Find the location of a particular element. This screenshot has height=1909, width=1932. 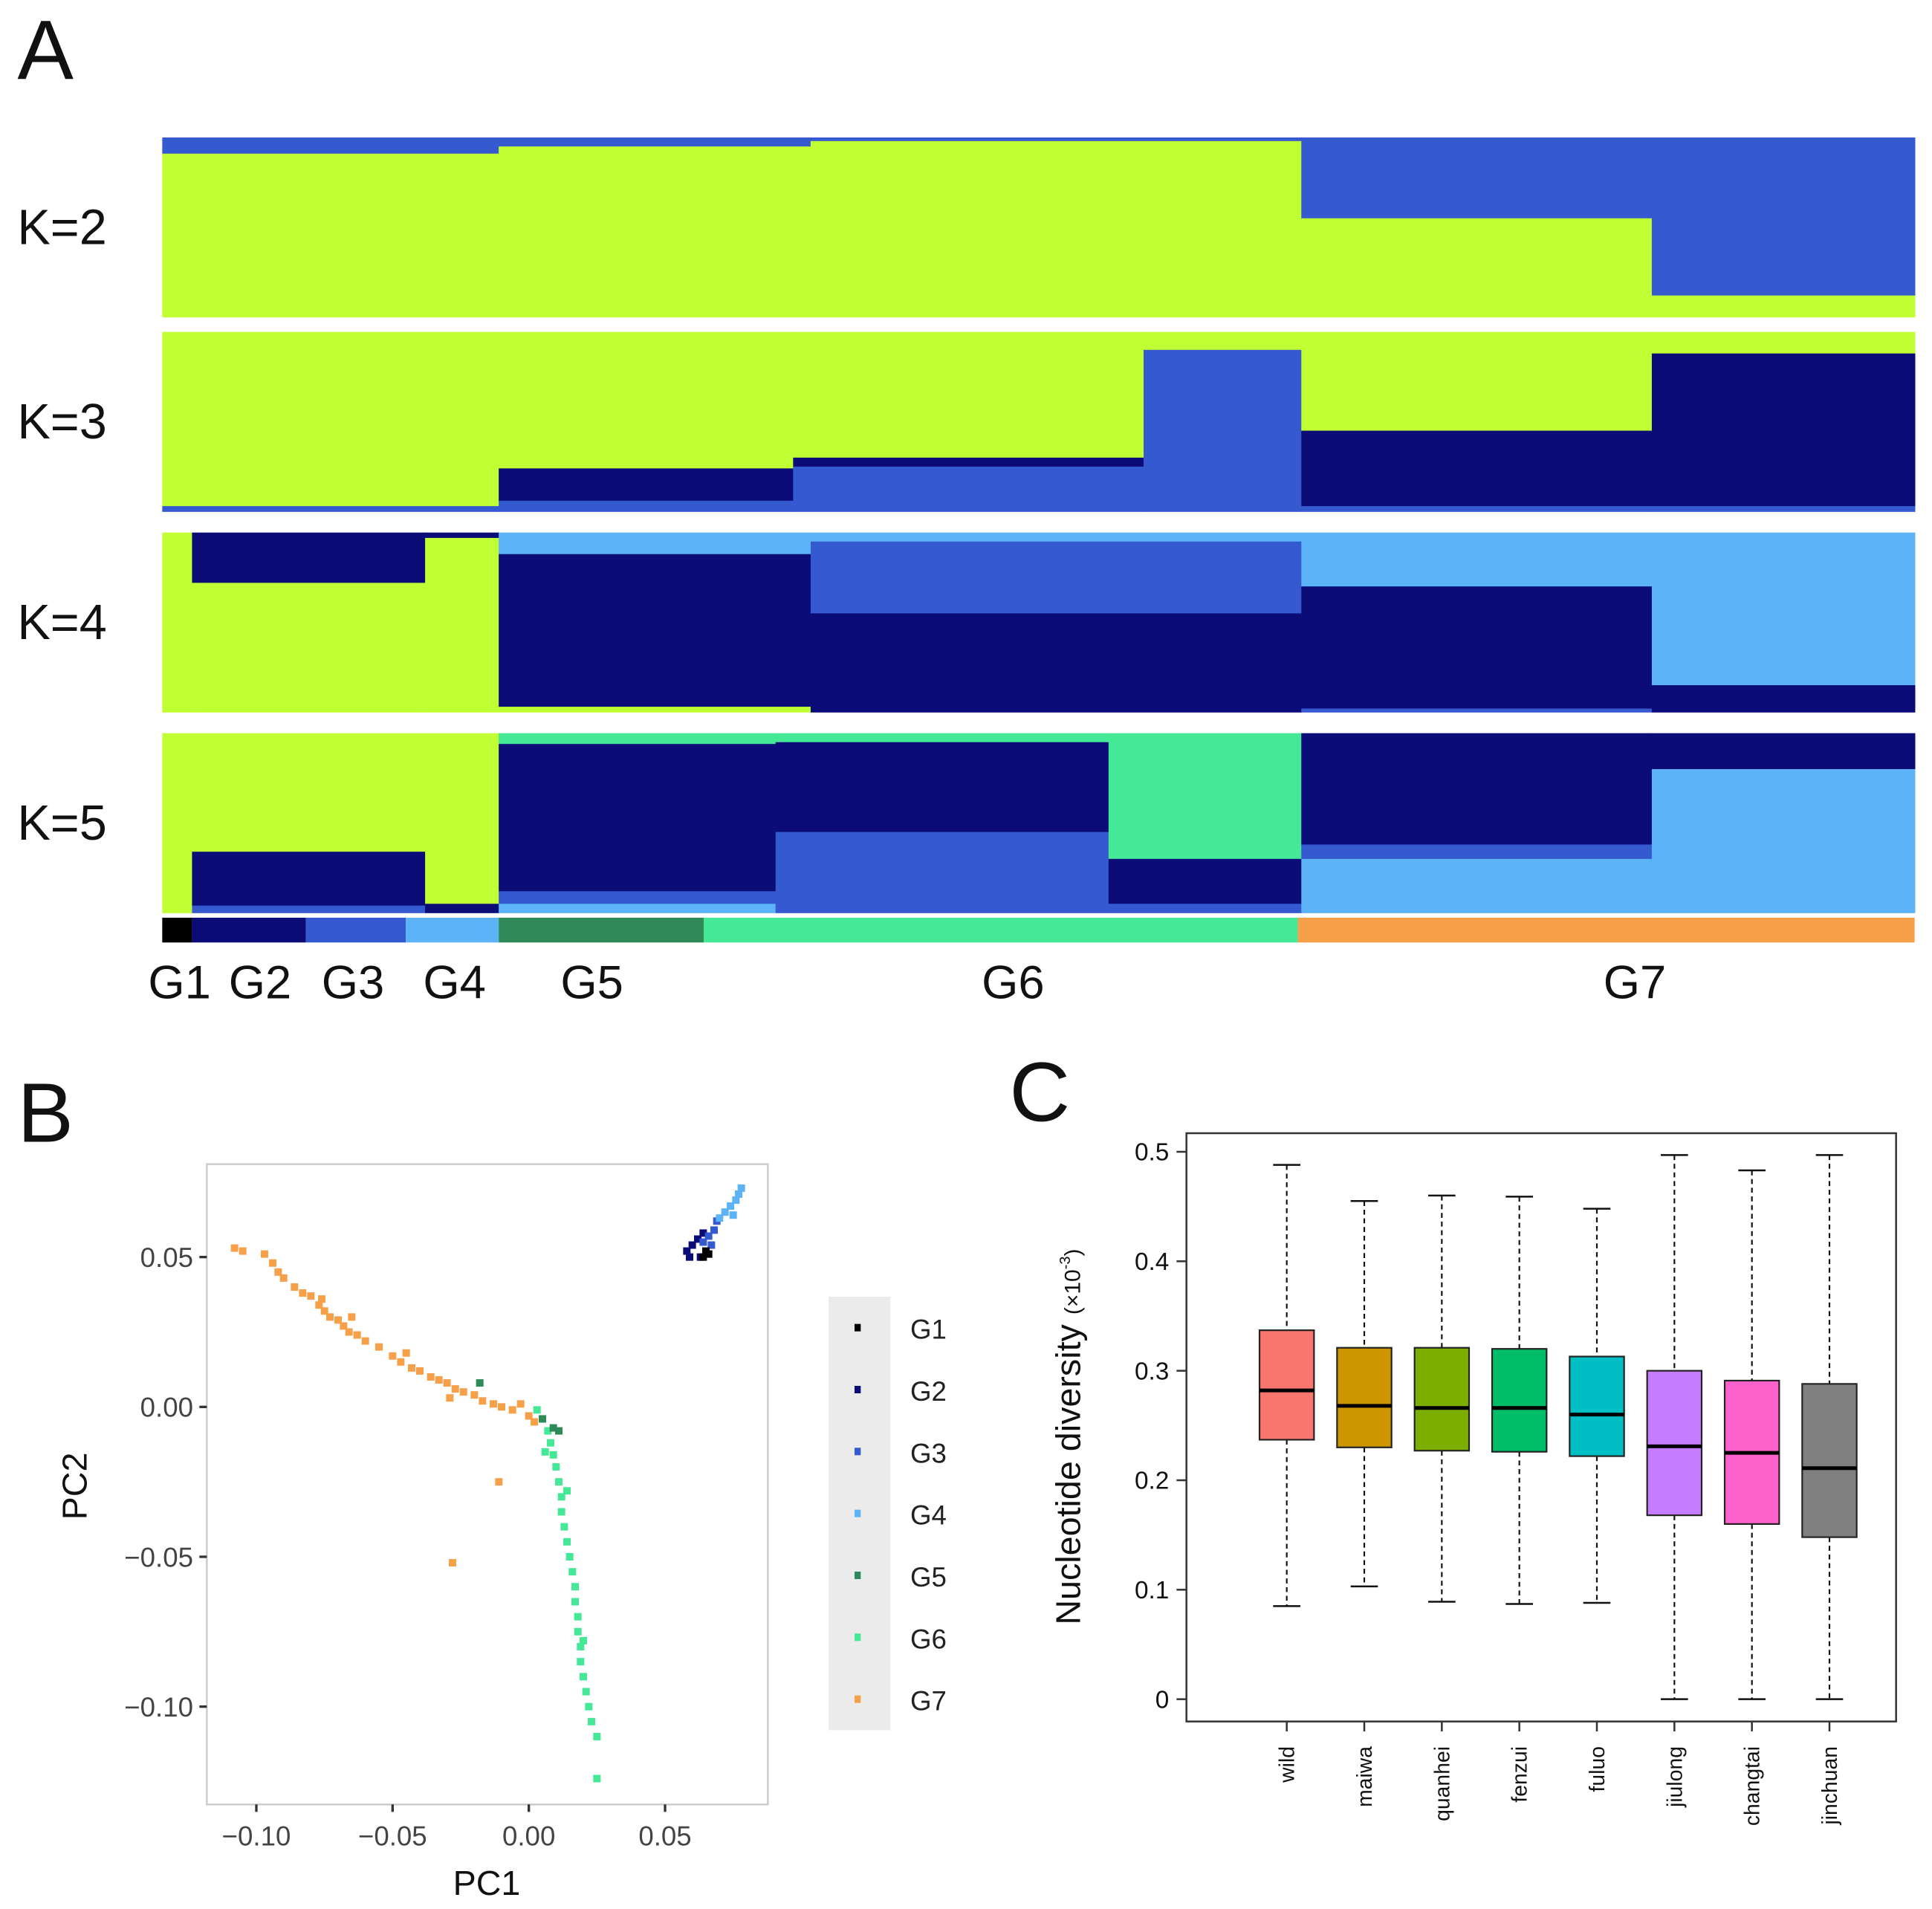

plot-area is located at coordinates (487, 1484).